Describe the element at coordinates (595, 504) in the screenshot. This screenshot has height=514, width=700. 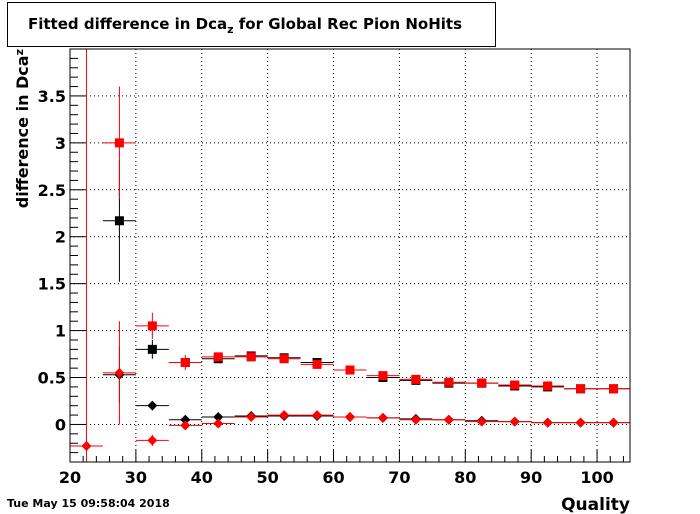
I see `x-axis-label: Quality` at that location.